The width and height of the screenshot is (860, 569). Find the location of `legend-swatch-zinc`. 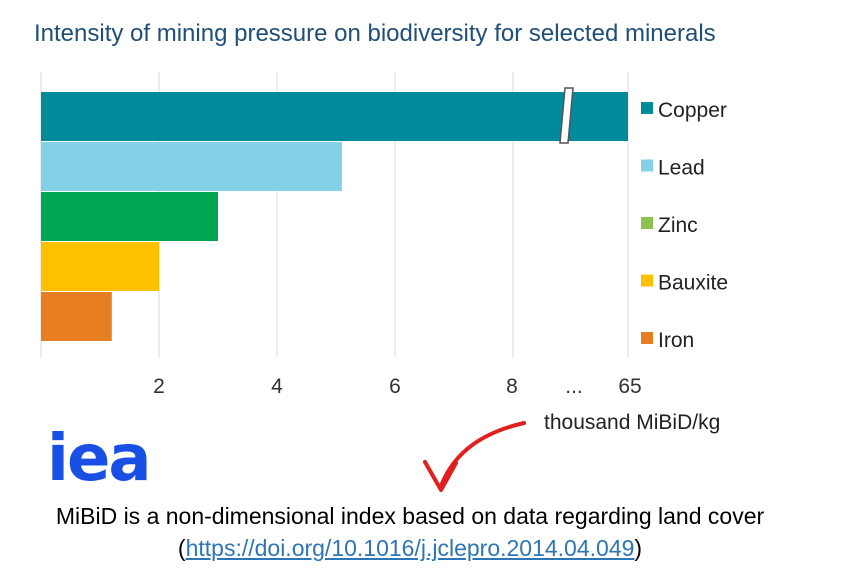

legend-swatch-zinc is located at coordinates (647, 223).